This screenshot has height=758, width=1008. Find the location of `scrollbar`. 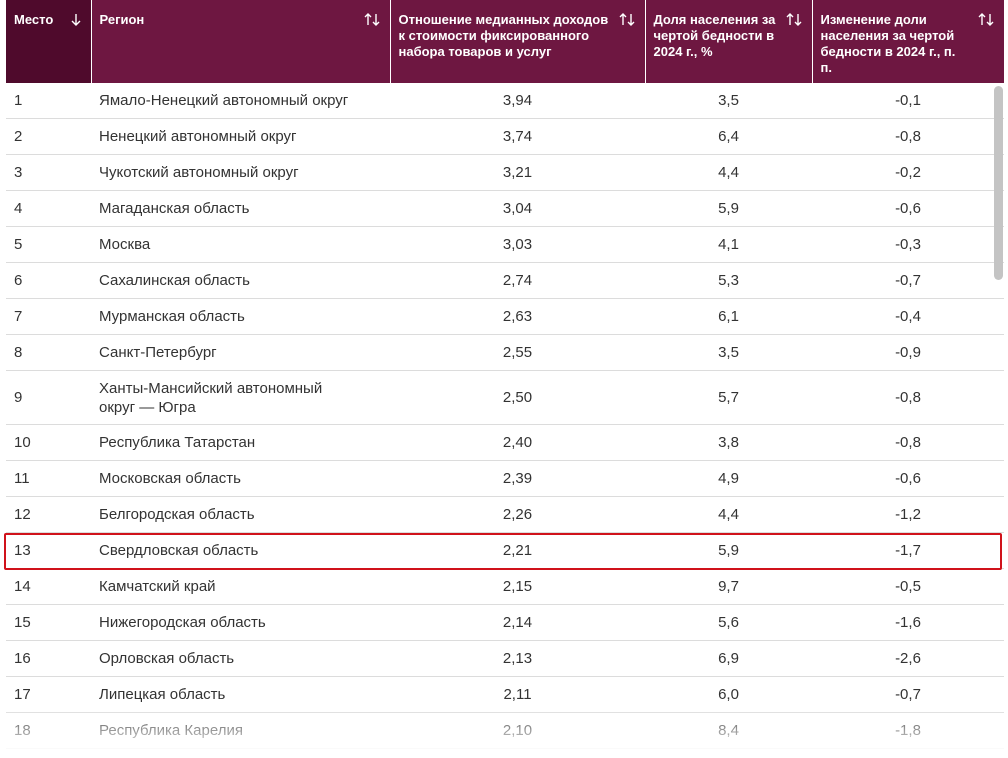

scrollbar is located at coordinates (998, 183).